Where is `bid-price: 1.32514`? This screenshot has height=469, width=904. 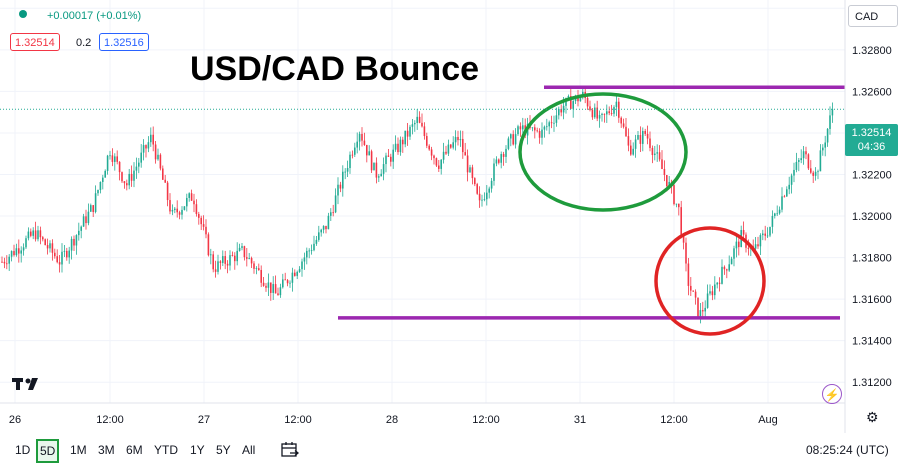 bid-price: 1.32514 is located at coordinates (35, 42).